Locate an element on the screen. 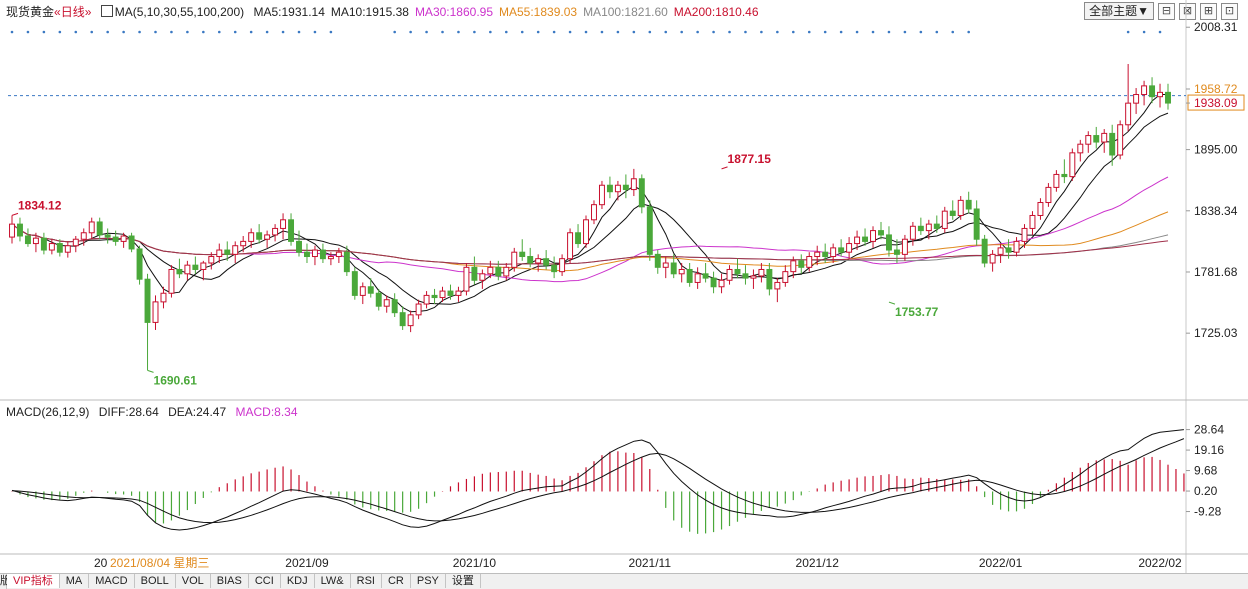  ma-title: MA(5,10,30,55,100,200) is located at coordinates (179, 12).